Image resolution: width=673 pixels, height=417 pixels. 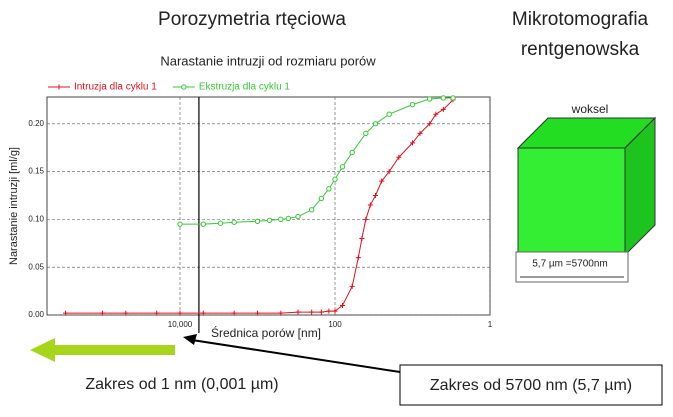 What do you see at coordinates (14, 206) in the screenshot?
I see `y-axis-label: Narastanie intruzji [ml/g]` at bounding box center [14, 206].